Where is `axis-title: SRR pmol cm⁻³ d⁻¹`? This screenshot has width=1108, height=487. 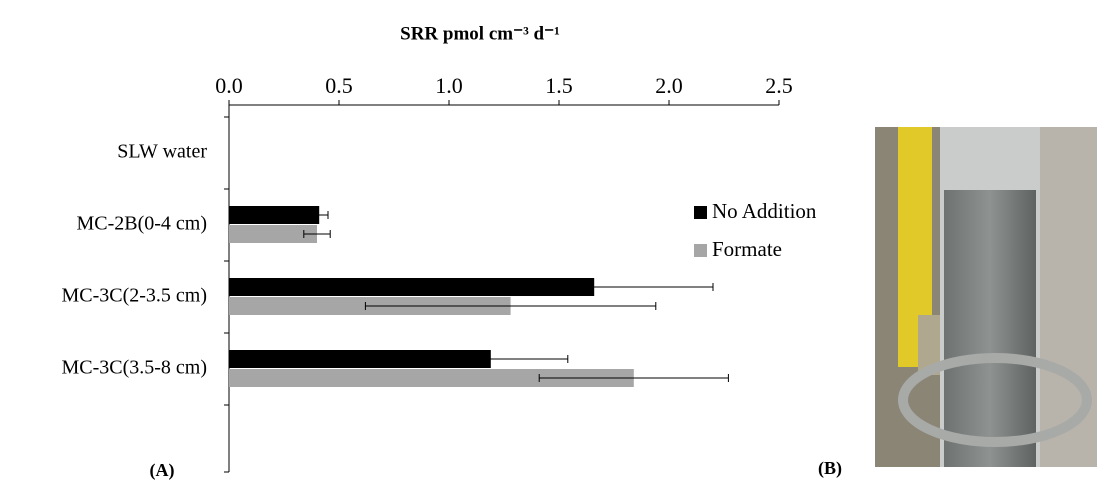
axis-title: SRR pmol cm⁻³ d⁻¹ is located at coordinates (480, 33).